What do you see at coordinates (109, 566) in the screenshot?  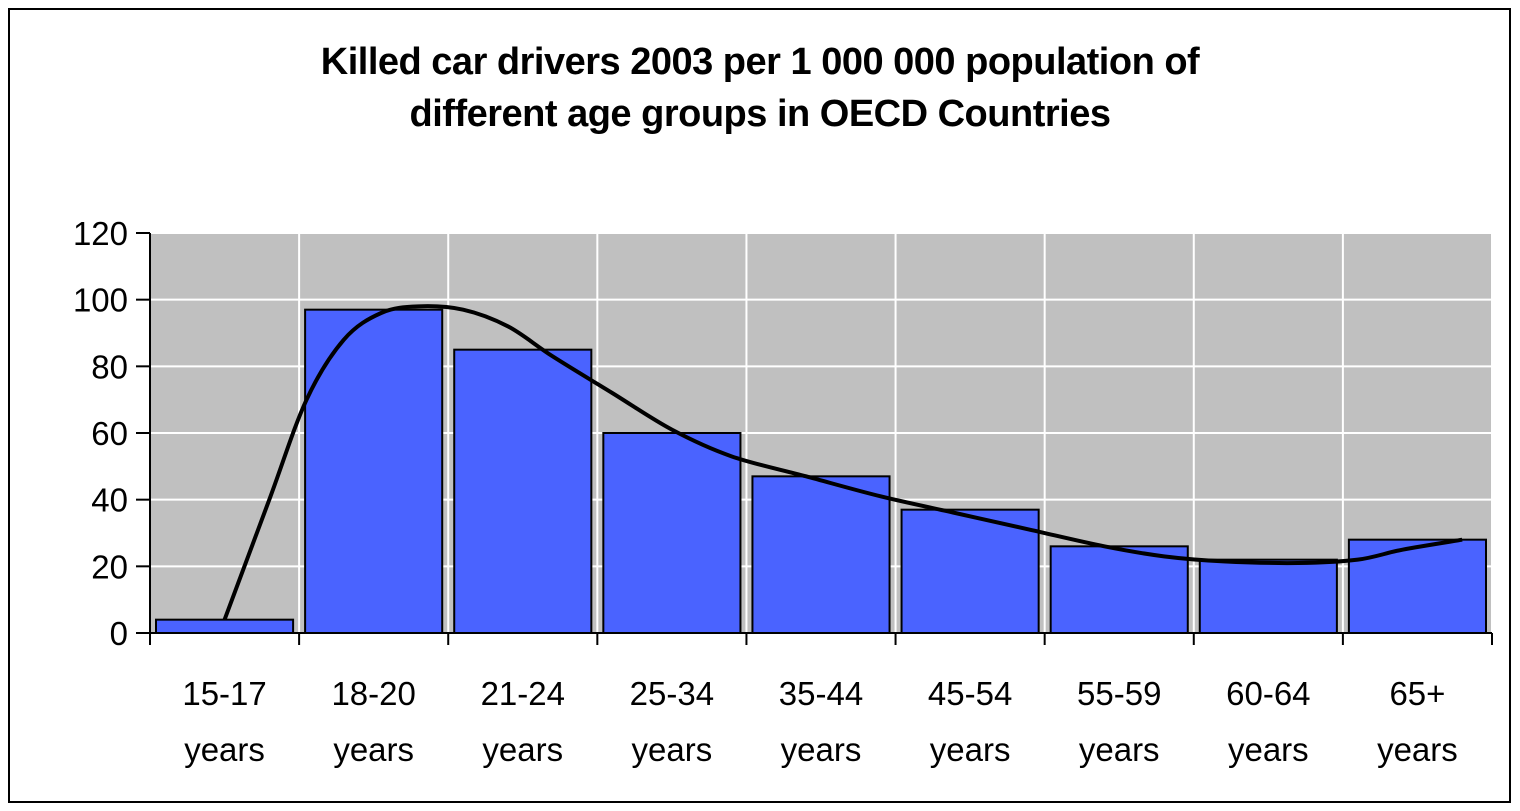 I see `y-tick-label: 20` at bounding box center [109, 566].